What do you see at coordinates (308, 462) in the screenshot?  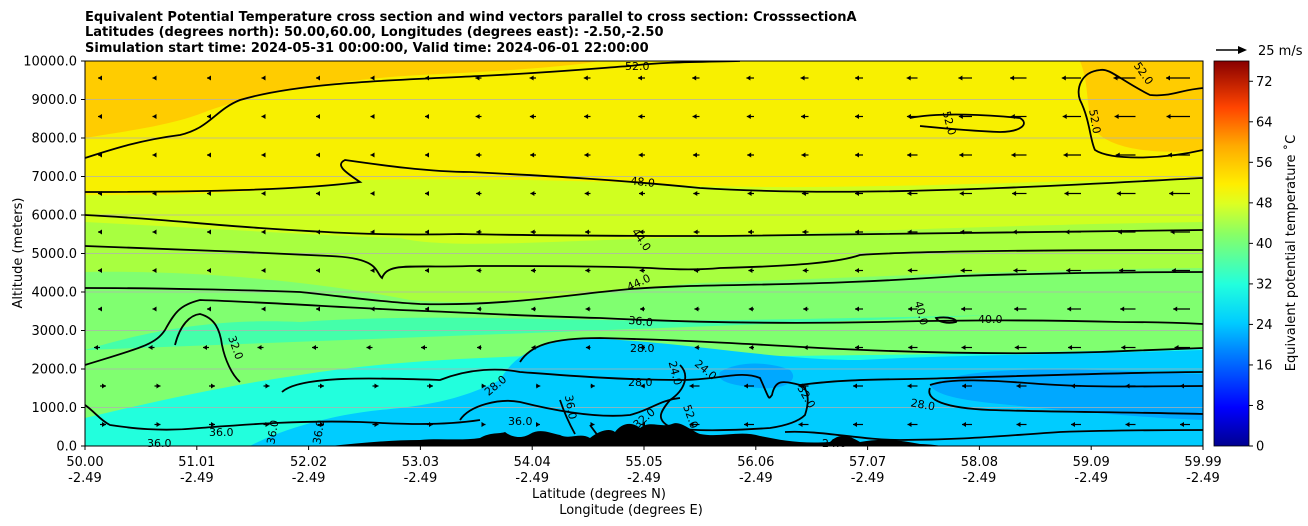 I see `x-tick-label-latitude: 52.02` at bounding box center [308, 462].